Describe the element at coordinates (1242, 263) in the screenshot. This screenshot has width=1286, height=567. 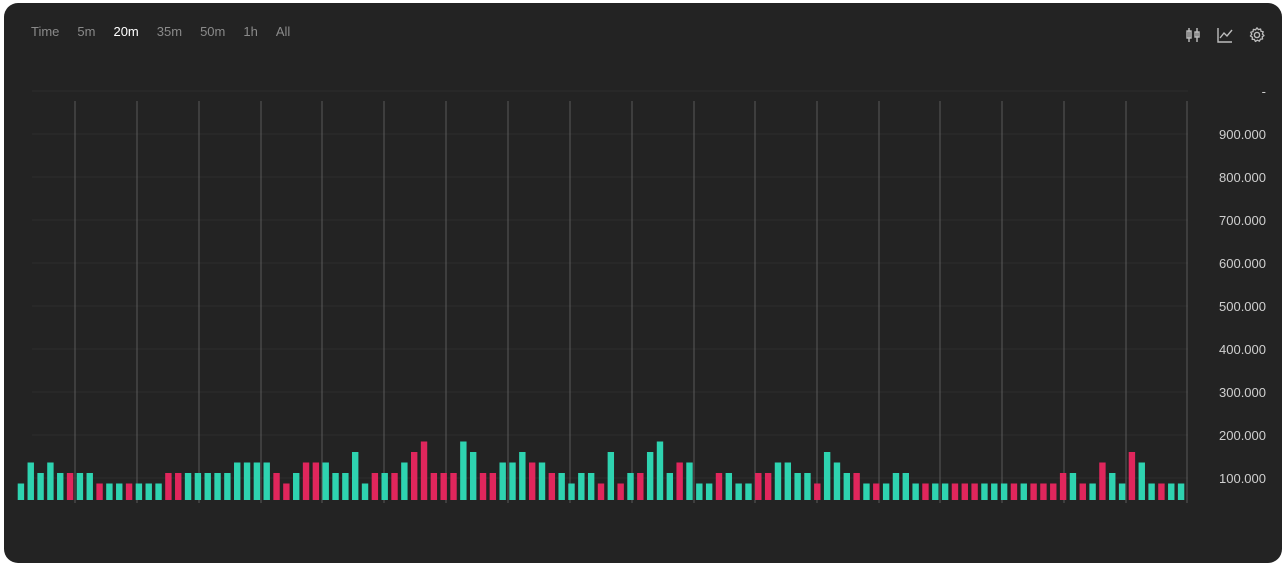
I see `y-tick-label: 600.000` at that location.